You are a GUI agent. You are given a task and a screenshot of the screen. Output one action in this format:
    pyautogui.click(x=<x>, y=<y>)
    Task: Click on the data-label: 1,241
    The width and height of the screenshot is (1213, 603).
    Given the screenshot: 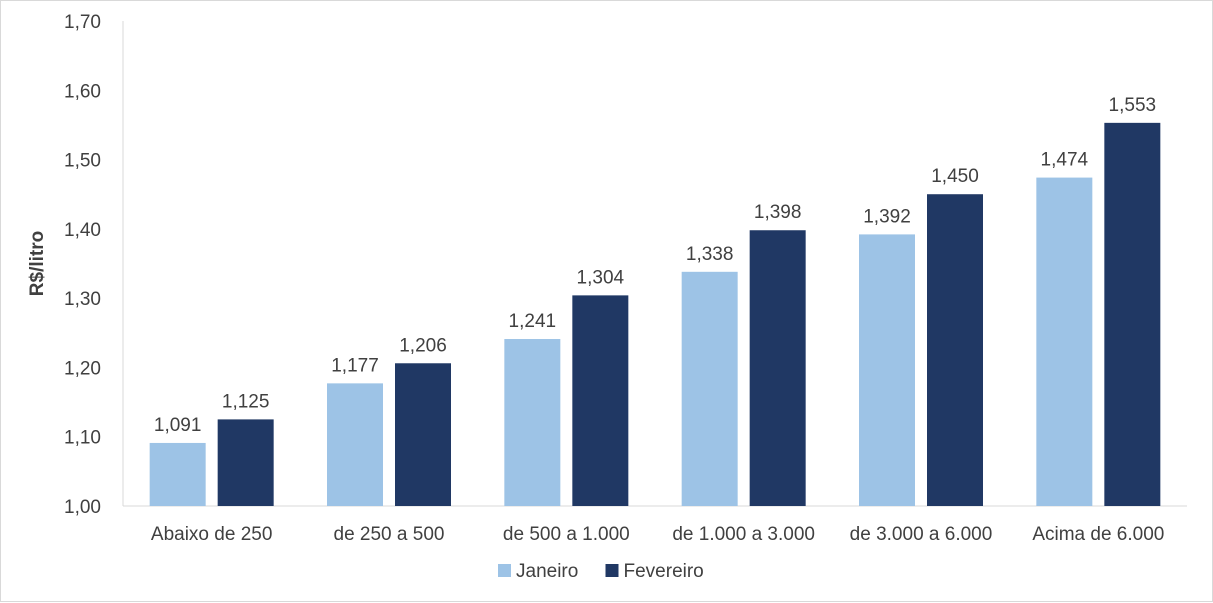 What is the action you would take?
    pyautogui.click(x=533, y=321)
    